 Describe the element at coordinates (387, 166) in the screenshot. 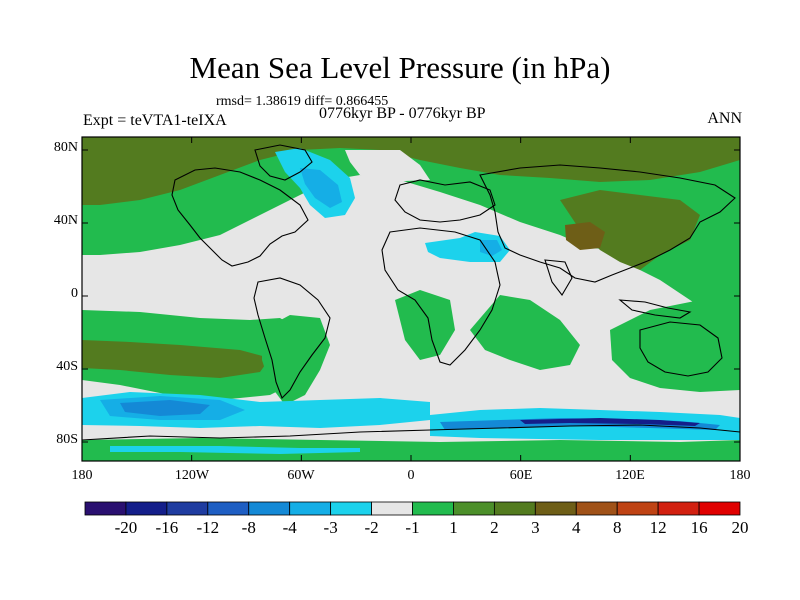

I see `field-north-atlantic-neutral` at that location.